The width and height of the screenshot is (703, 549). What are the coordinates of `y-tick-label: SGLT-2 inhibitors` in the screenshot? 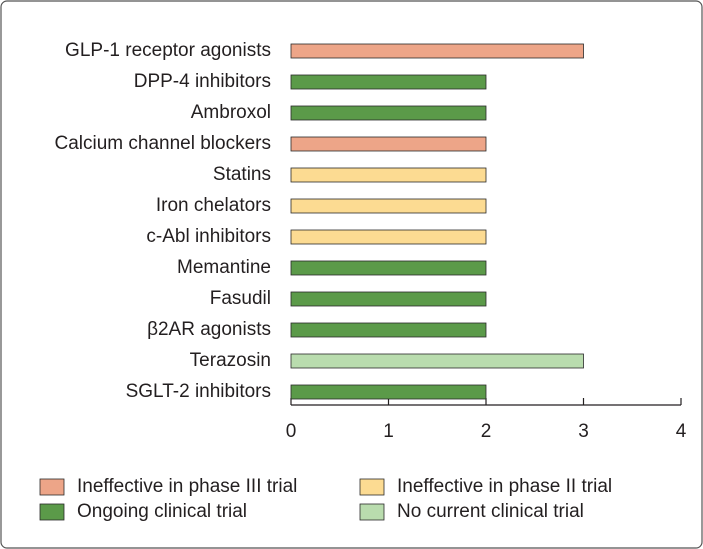 It's located at (198, 391).